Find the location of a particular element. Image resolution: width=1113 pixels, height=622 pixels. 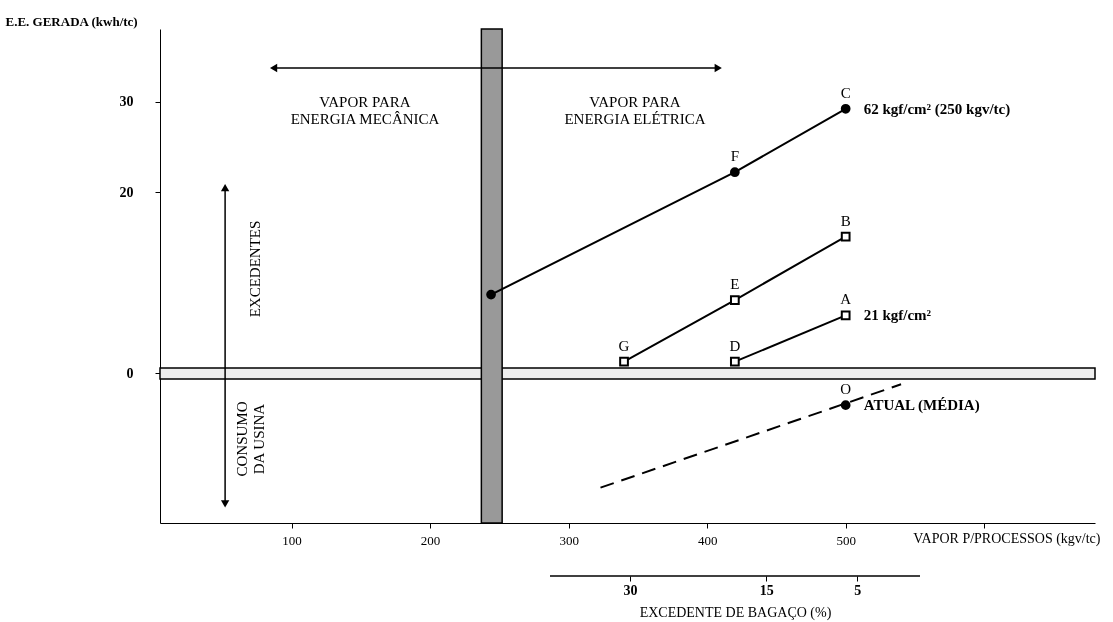

y-tick-label: 20 is located at coordinates (126, 192).